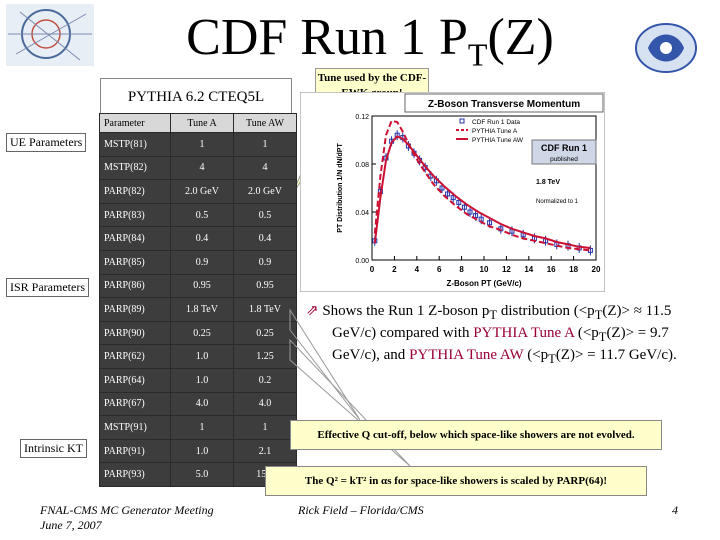  Describe the element at coordinates (596, 269) in the screenshot. I see `x-tick-label: 20` at that location.